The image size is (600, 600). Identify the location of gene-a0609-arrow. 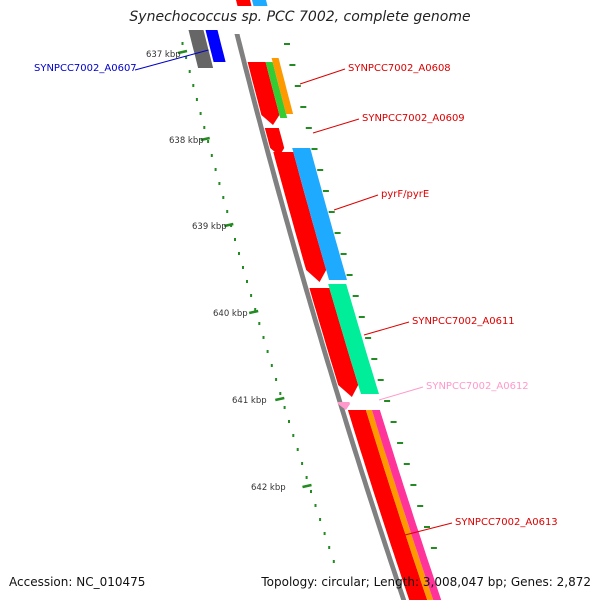
(274, 142).